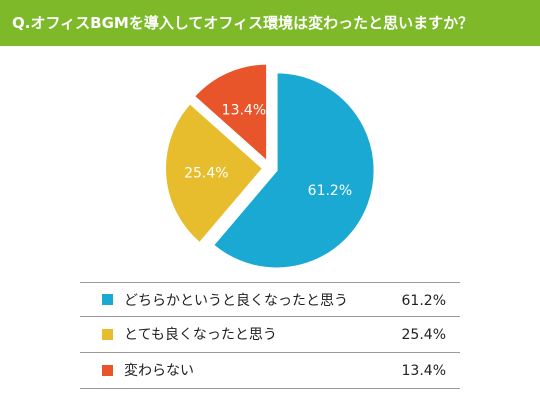 This screenshot has height=400, width=540. I want to click on legend-row-2: 変わらない 13.4%, so click(270, 371).